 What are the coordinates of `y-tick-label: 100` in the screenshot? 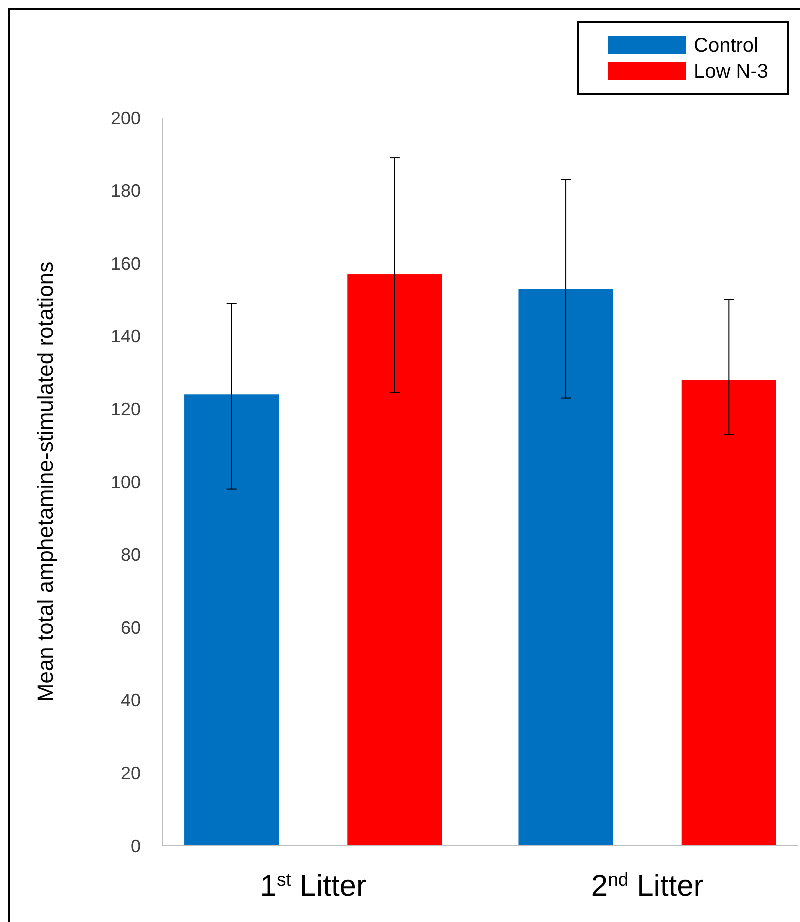 It's located at (125, 482).